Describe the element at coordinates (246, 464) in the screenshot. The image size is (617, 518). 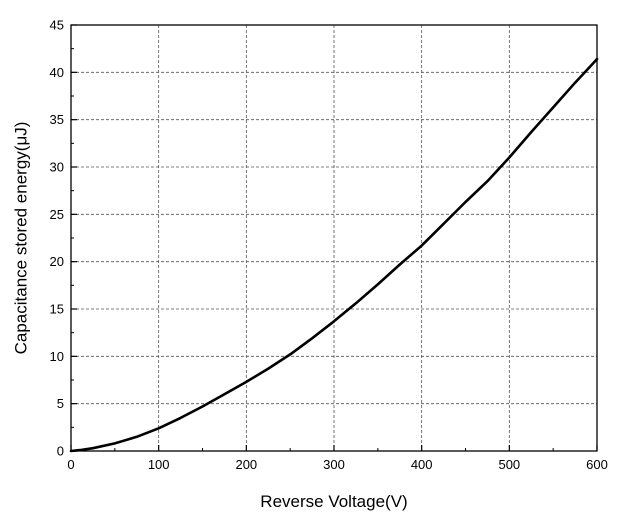
I see `x-tick-label: 200` at that location.